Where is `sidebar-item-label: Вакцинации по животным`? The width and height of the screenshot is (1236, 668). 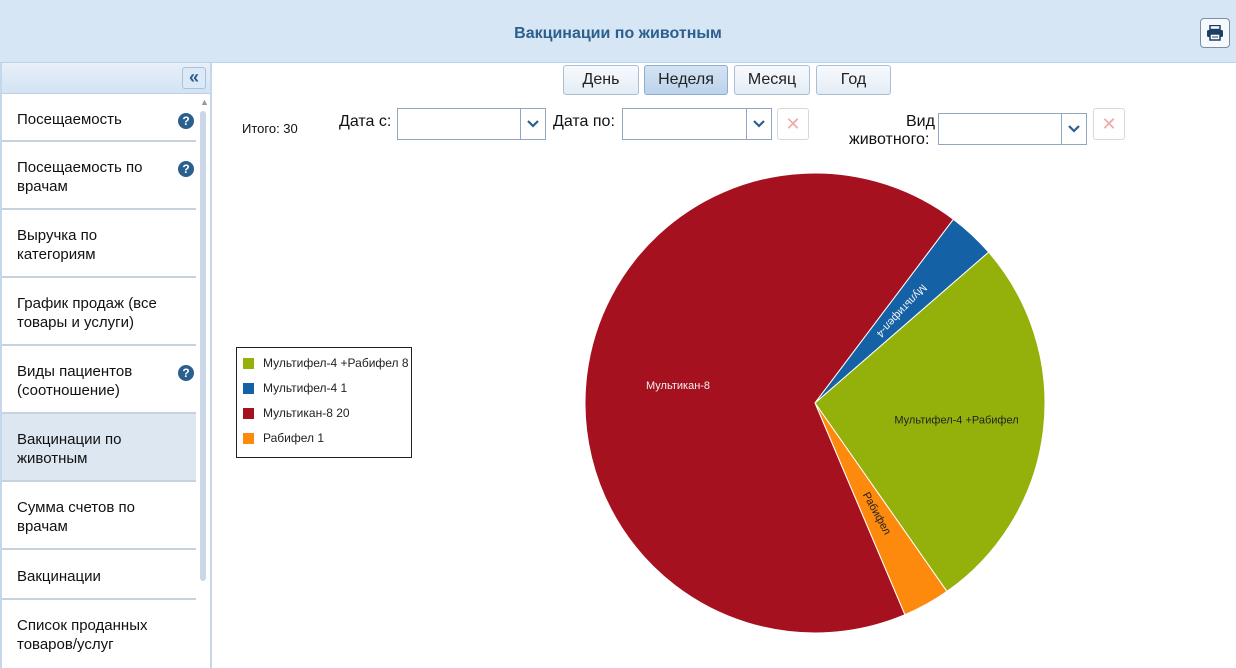
sidebar-item-label: Вакцинации по животным is located at coordinates (69, 449).